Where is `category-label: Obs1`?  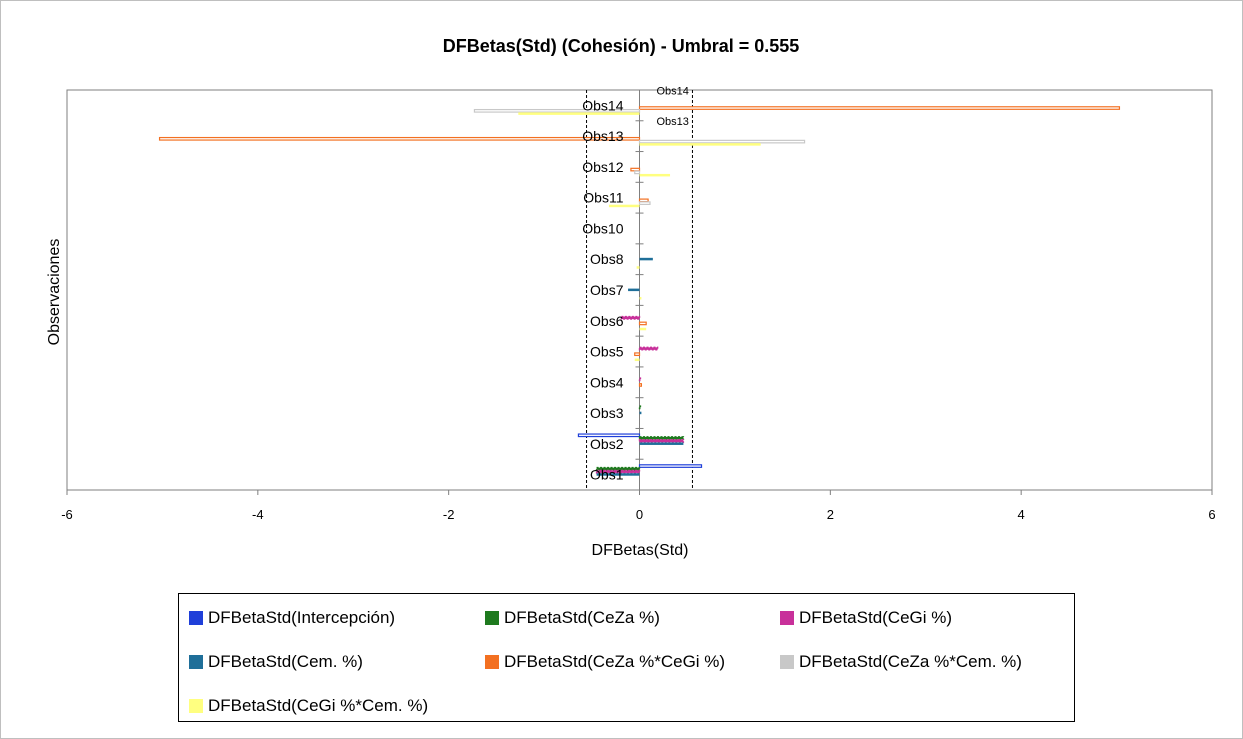
category-label: Obs1 is located at coordinates (607, 475).